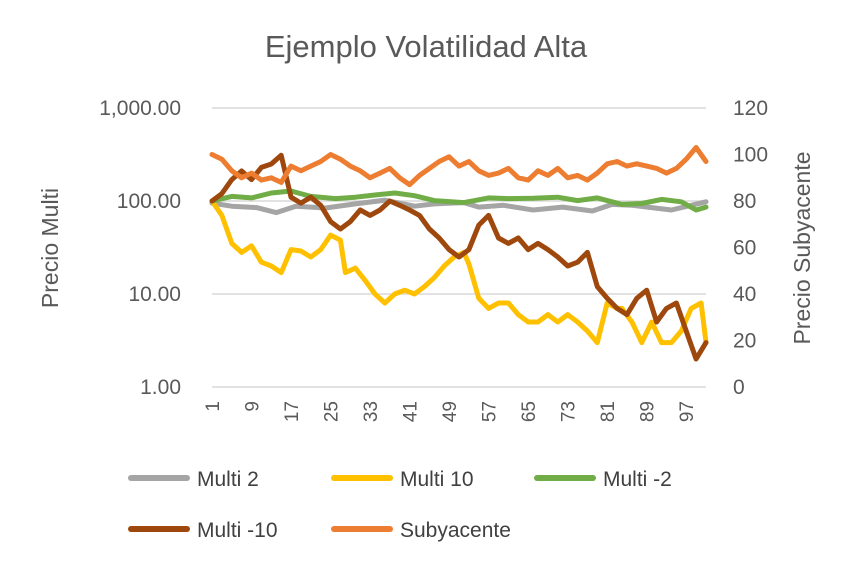  Describe the element at coordinates (459, 166) in the screenshot. I see `series-line-subyacente` at that location.